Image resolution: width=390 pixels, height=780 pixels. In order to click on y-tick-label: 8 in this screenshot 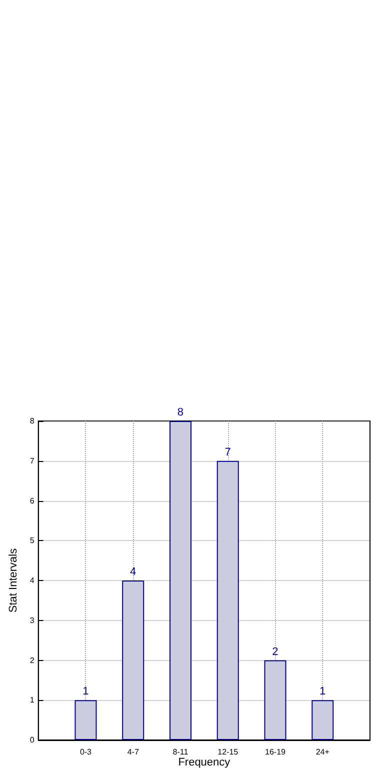, I will do `click(32, 421)`.